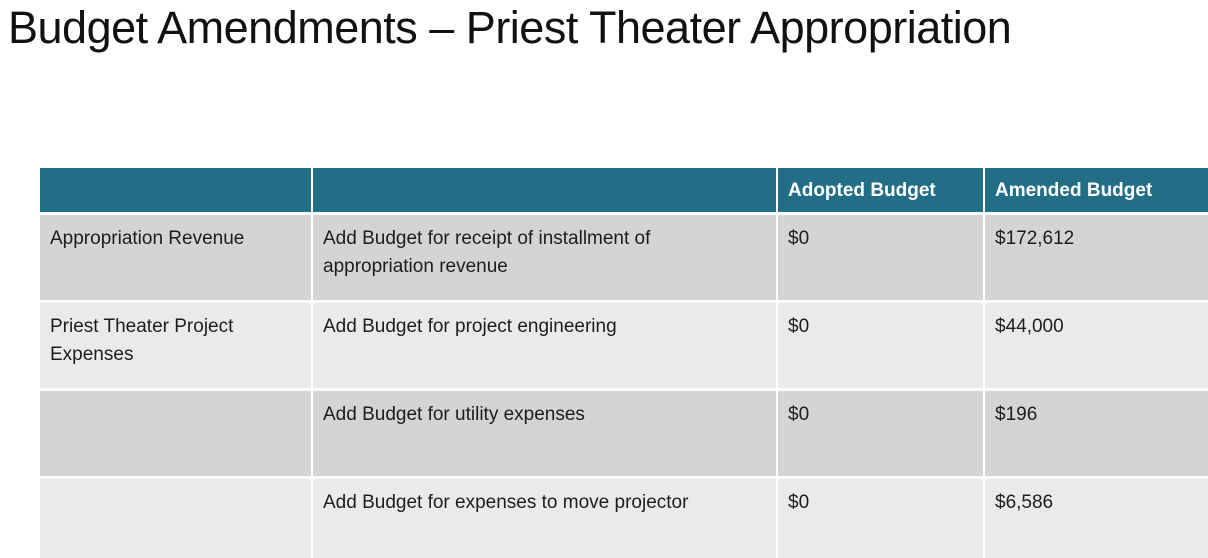  I want to click on cell-amended-budget: $196, so click(1096, 435).